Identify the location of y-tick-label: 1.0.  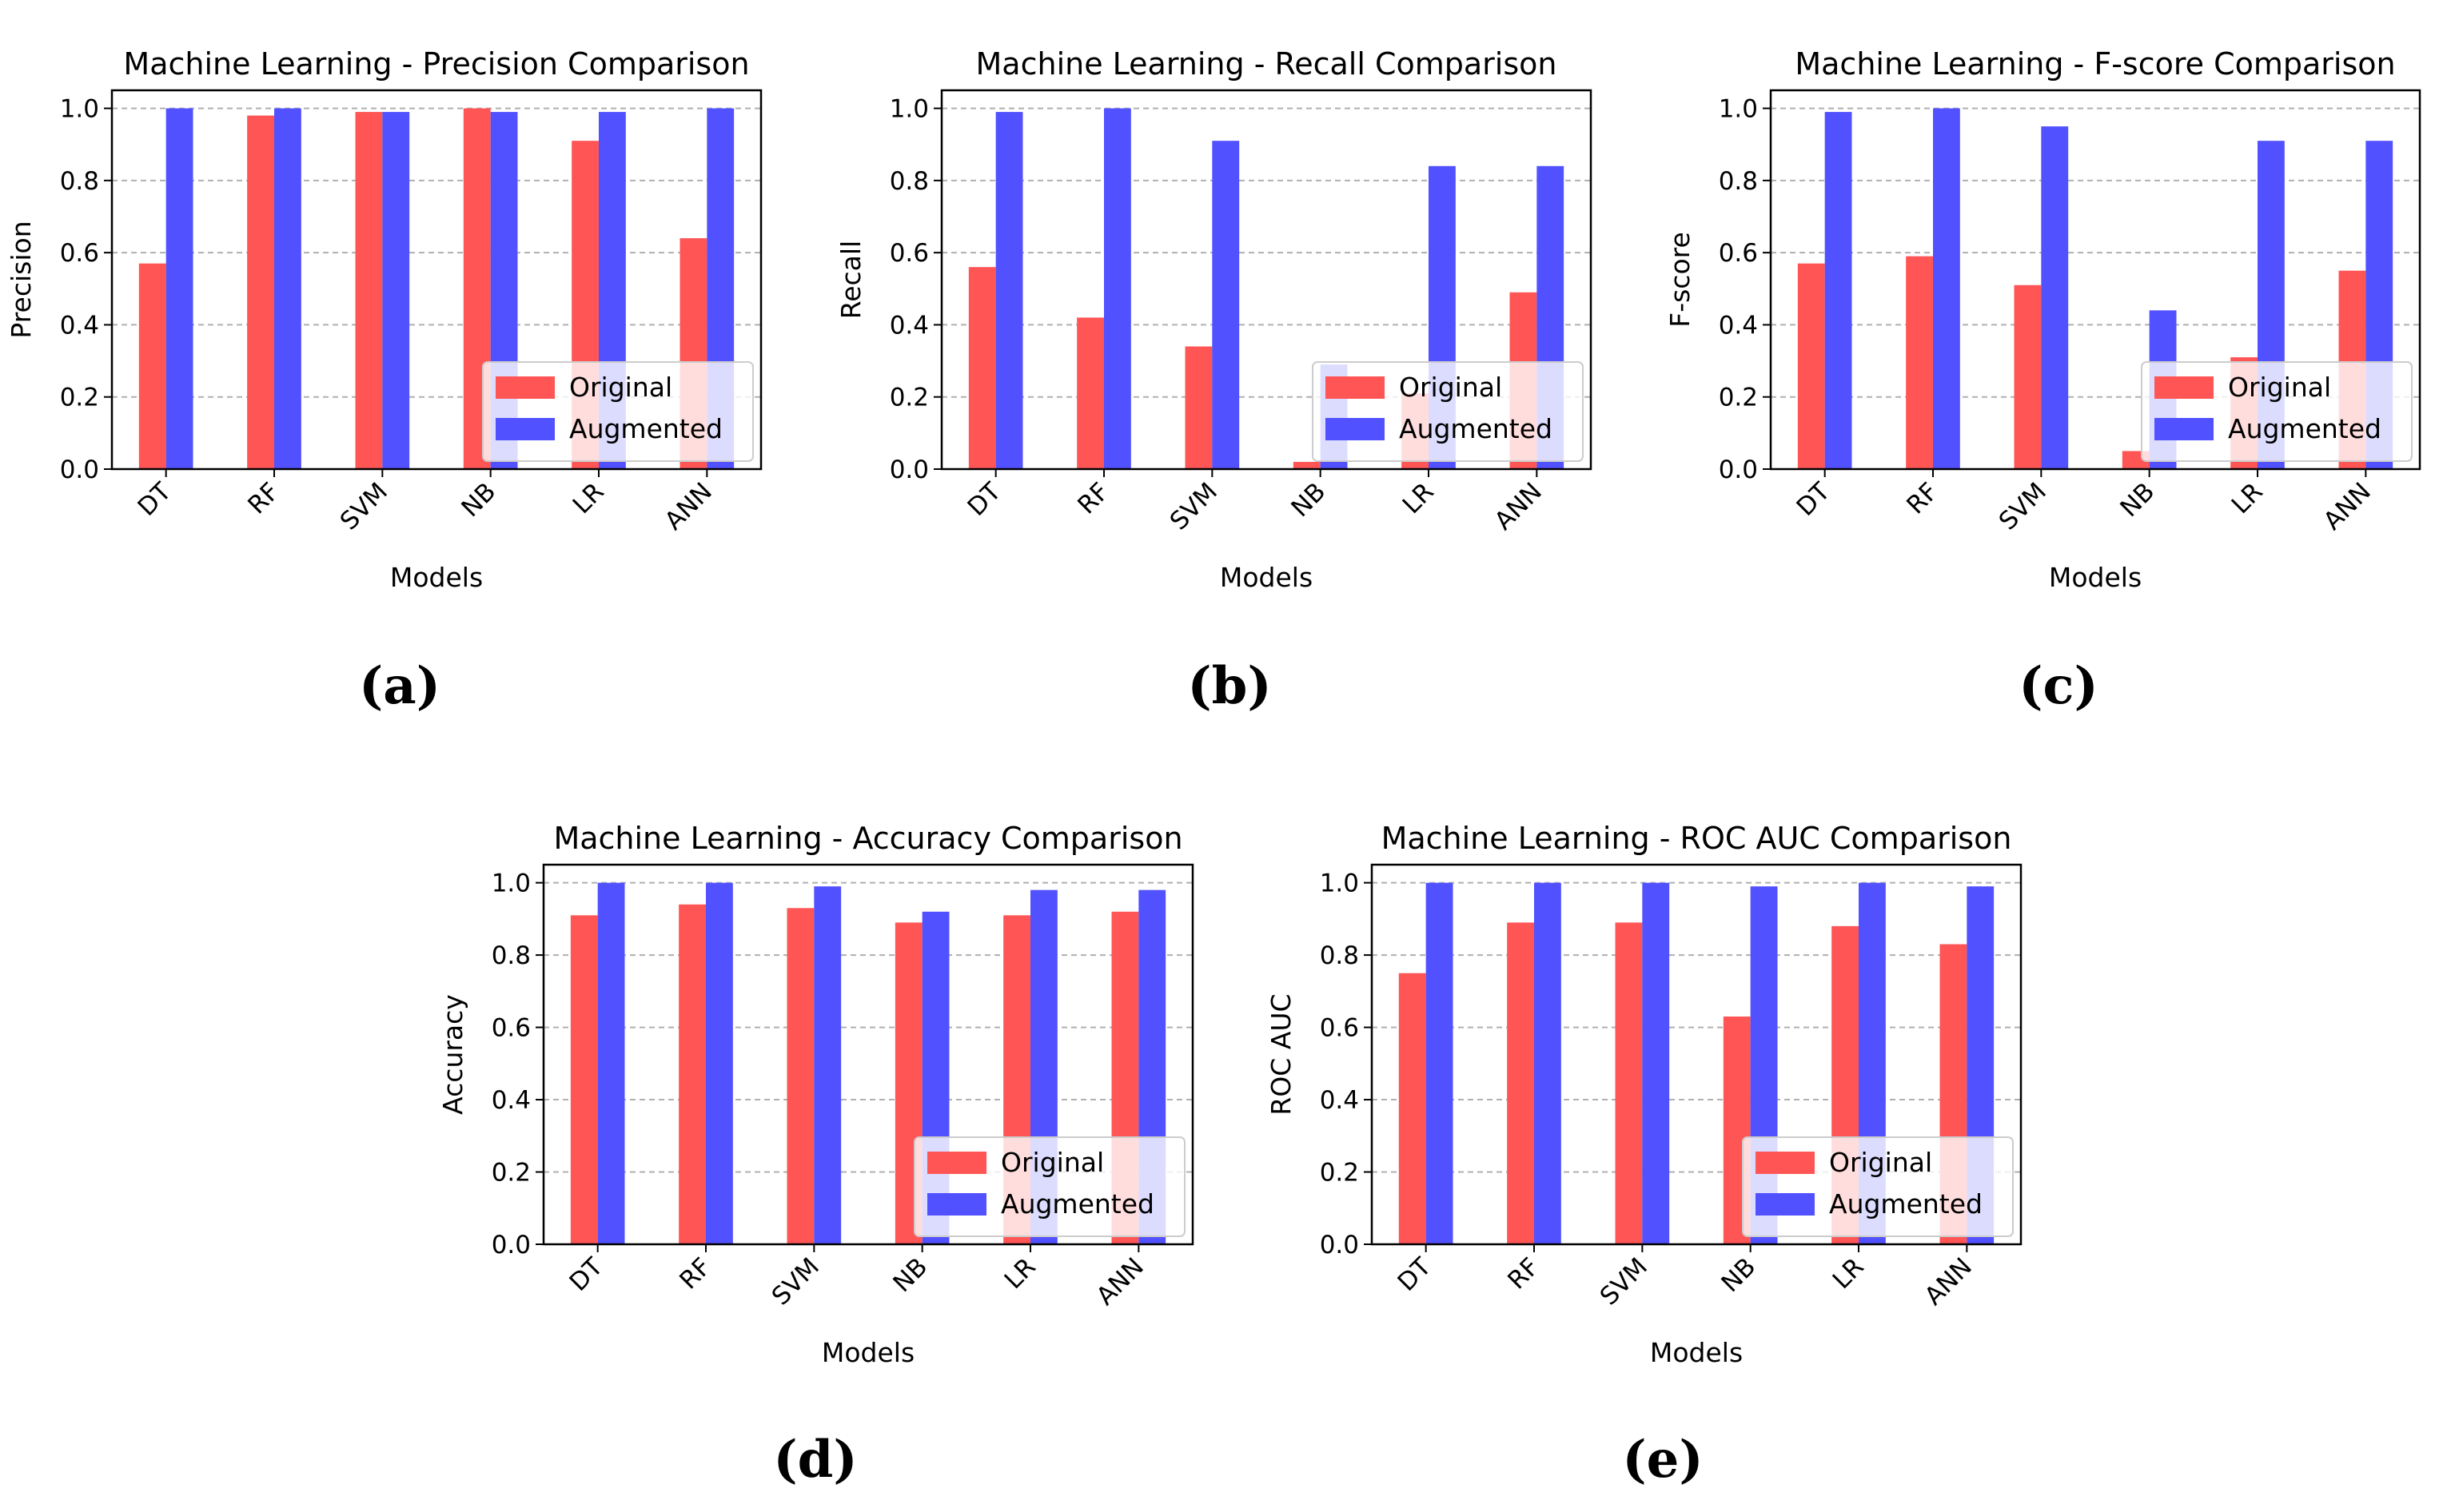
(1739, 109).